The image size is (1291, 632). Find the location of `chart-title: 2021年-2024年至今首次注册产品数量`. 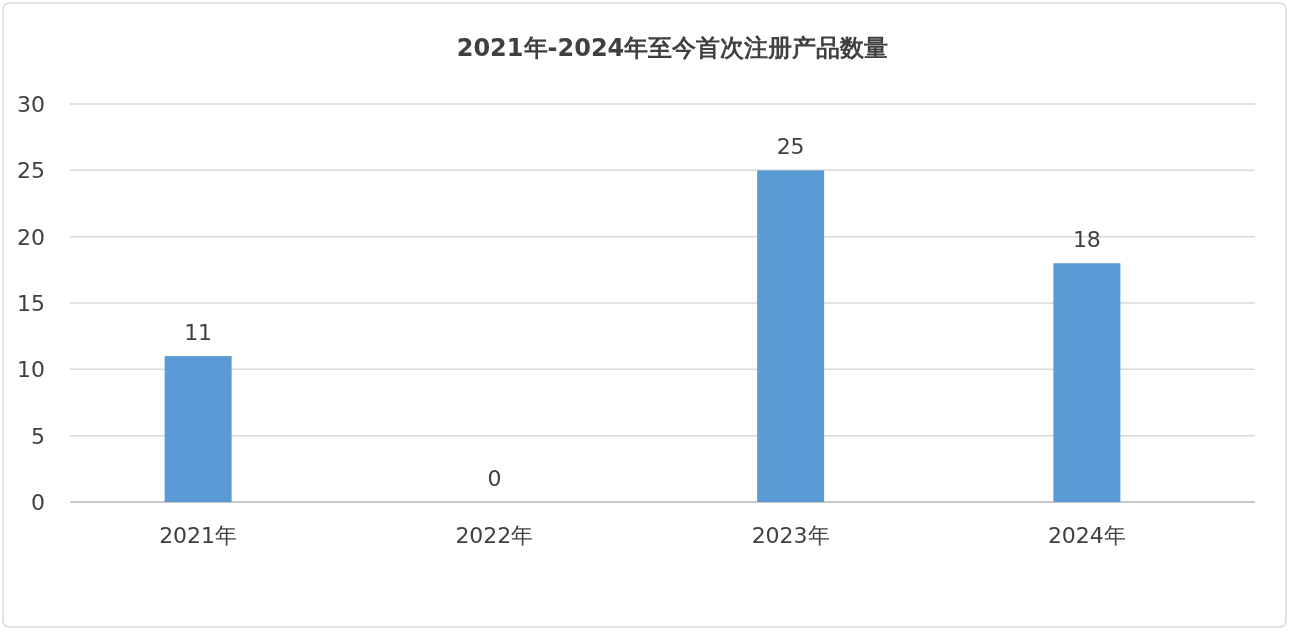

chart-title: 2021年-2024年至今首次注册产品数量 is located at coordinates (672, 48).